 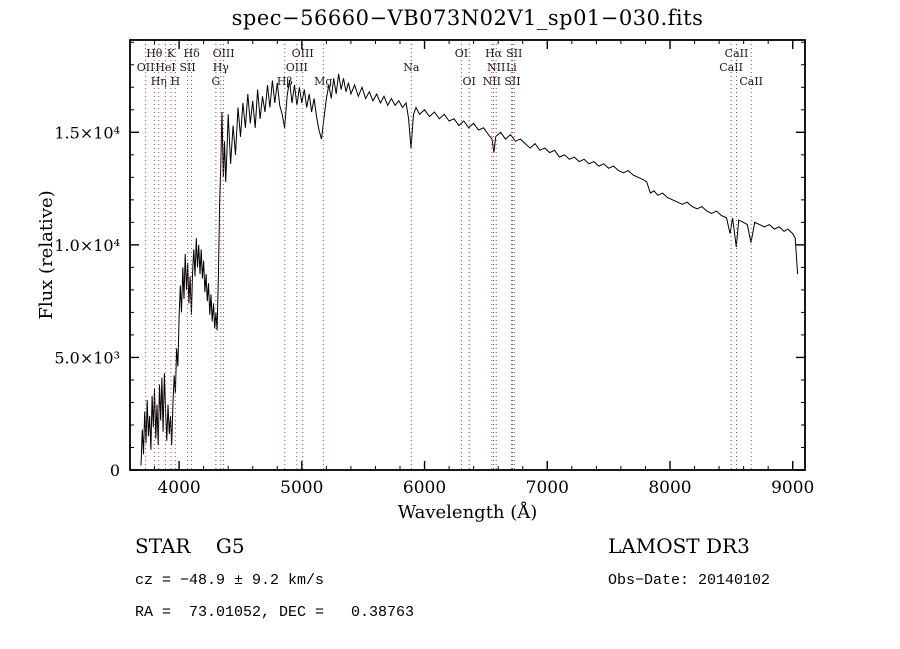 What do you see at coordinates (159, 81) in the screenshot?
I see `spectral-line-label: Hη` at bounding box center [159, 81].